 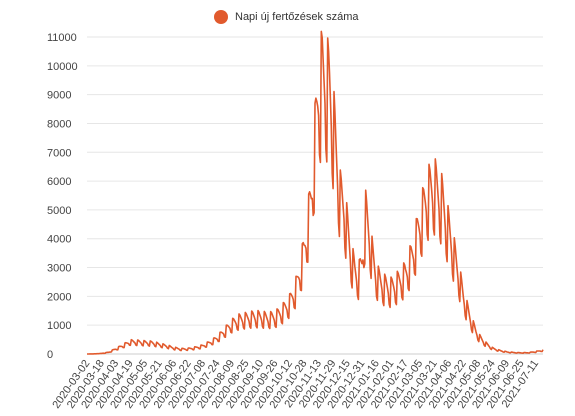 I want to click on y-tick-label: 3000, so click(x=59, y=269).